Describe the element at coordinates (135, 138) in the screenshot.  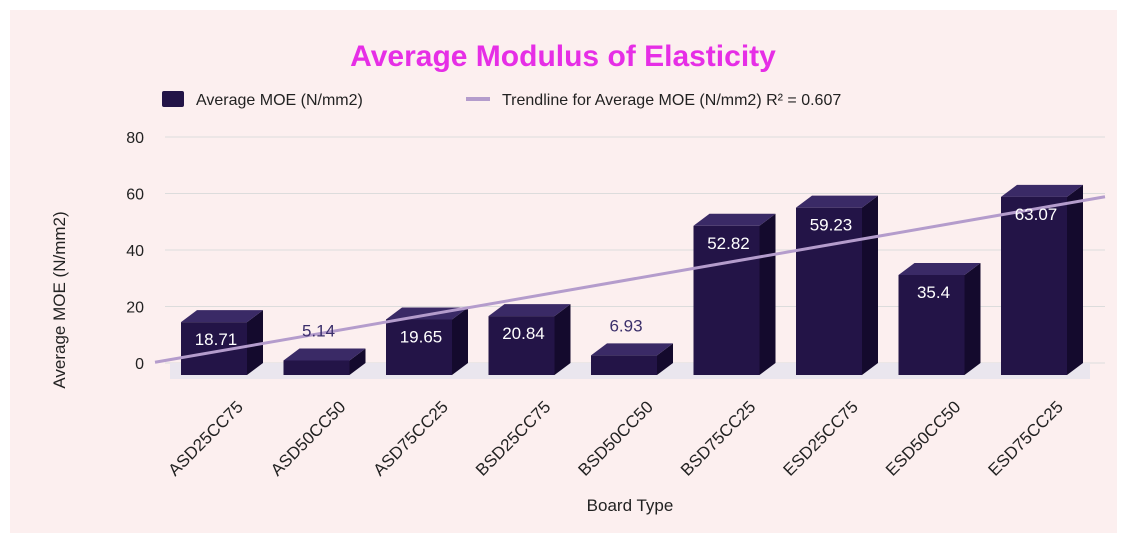
I see `y-tick-label: 80` at that location.